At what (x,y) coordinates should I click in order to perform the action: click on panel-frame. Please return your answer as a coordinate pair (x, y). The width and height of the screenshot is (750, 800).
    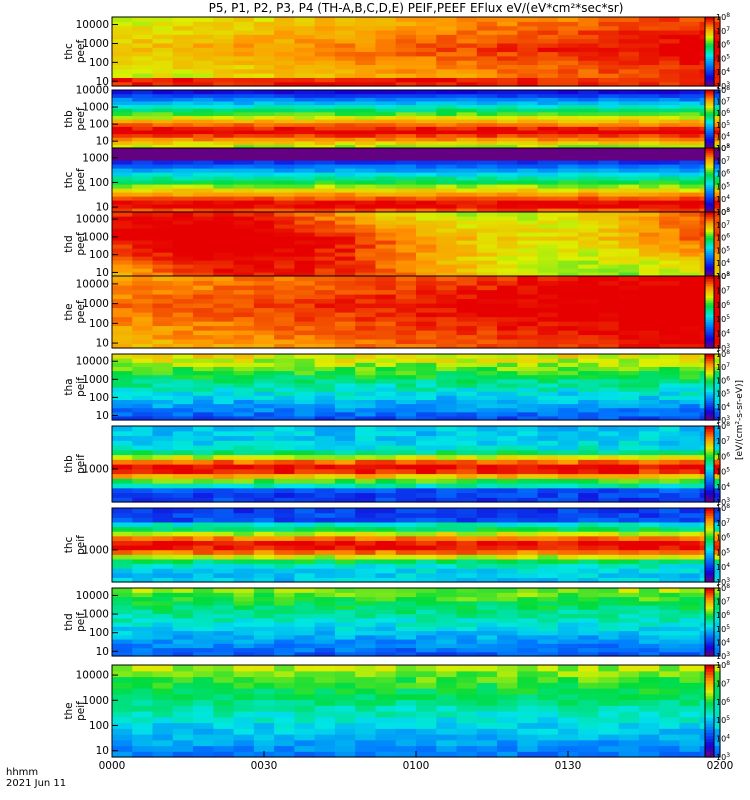
    Looking at the image, I should click on (416, 51).